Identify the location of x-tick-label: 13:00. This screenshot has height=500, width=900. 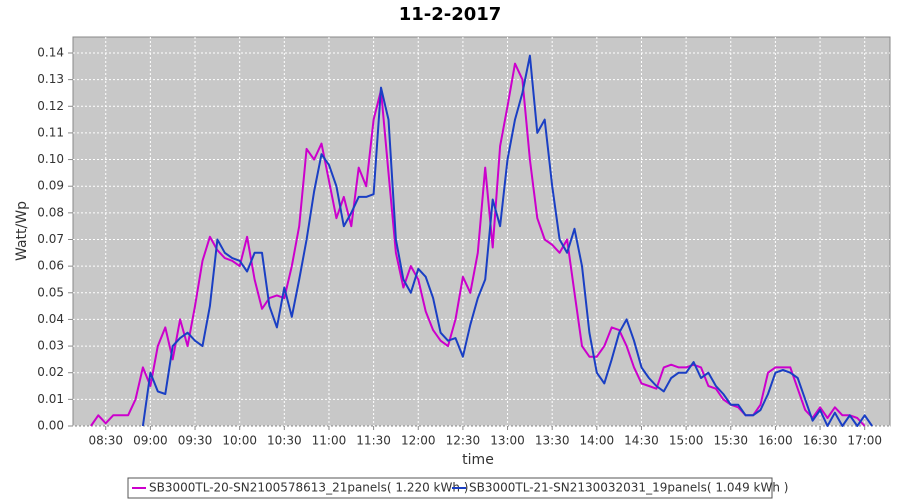
(507, 441).